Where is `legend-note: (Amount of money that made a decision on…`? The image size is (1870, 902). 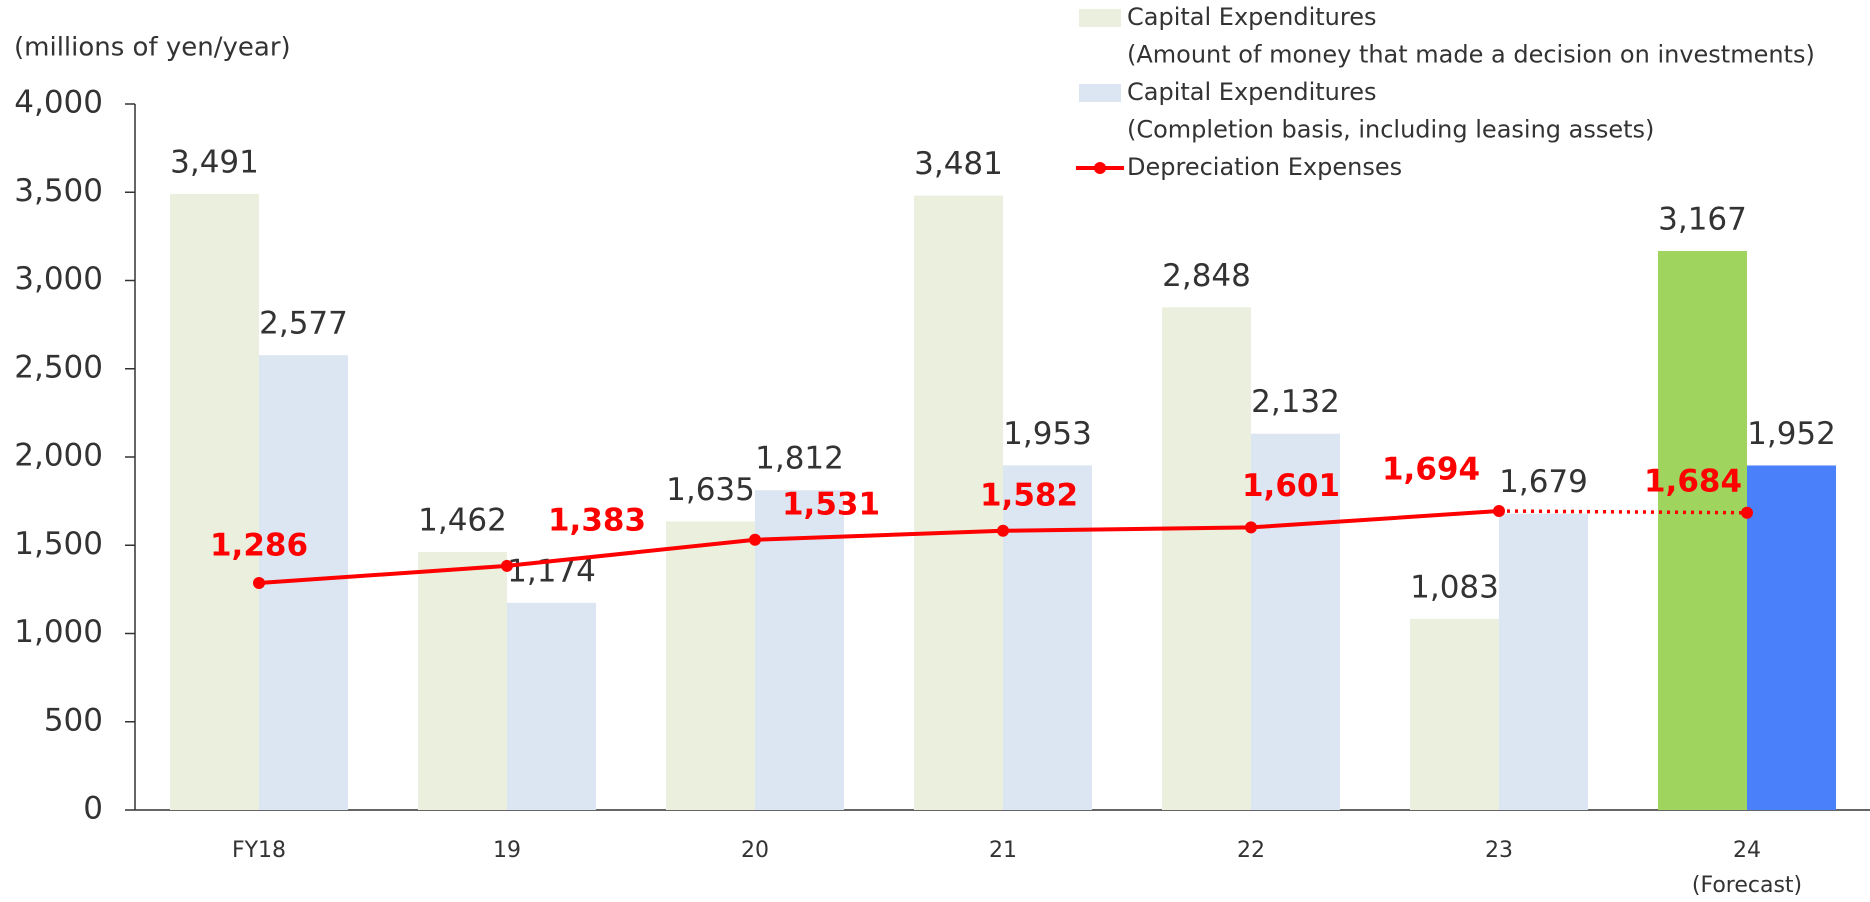
legend-note: (Amount of money that made a decision on… is located at coordinates (1471, 55).